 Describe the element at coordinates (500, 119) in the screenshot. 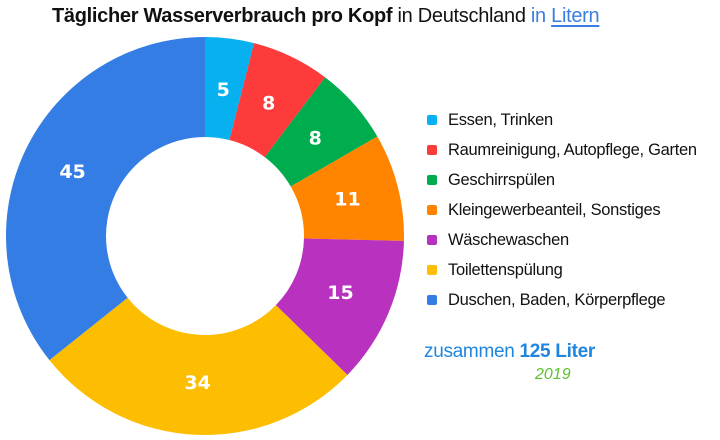

I see `legend-label: Essen, Trinken` at that location.